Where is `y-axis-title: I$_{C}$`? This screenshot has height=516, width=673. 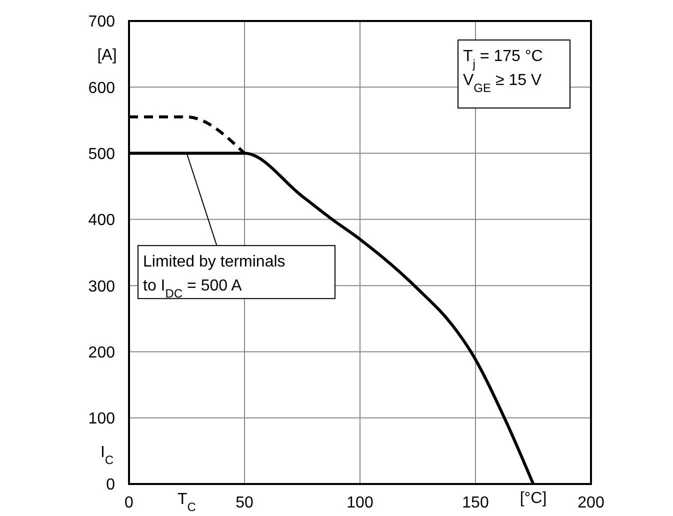
y-axis-title: I$_{C}$ is located at coordinates (107, 455).